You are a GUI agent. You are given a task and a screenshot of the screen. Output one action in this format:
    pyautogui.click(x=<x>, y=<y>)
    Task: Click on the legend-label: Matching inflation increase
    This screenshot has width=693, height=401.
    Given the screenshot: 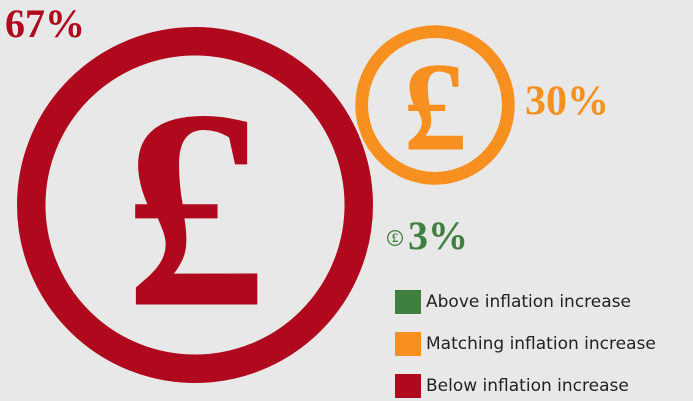 What is the action you would take?
    pyautogui.click(x=541, y=344)
    